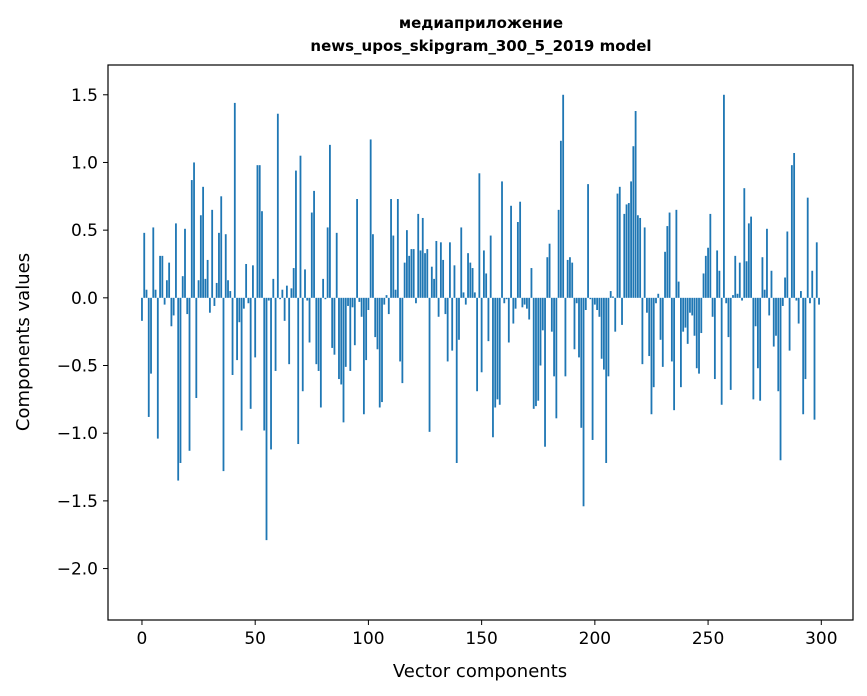 The height and width of the screenshot is (696, 867). I want to click on x-tick-label-200: 200, so click(595, 639).